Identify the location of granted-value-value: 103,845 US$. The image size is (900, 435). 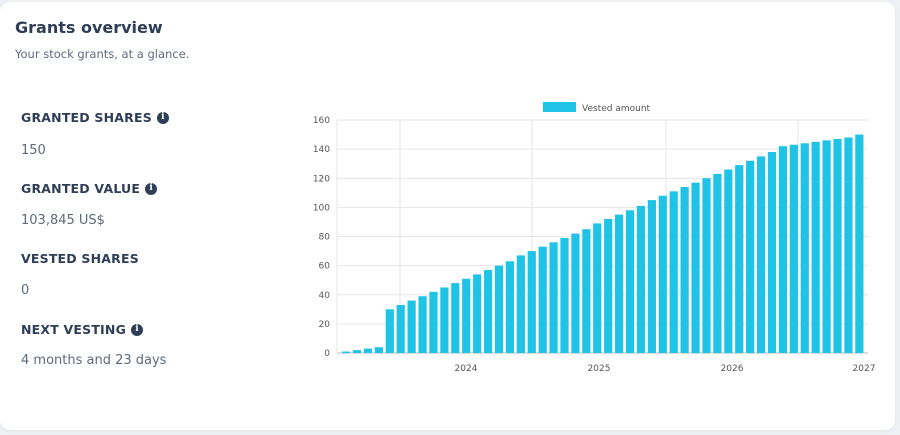
(63, 220).